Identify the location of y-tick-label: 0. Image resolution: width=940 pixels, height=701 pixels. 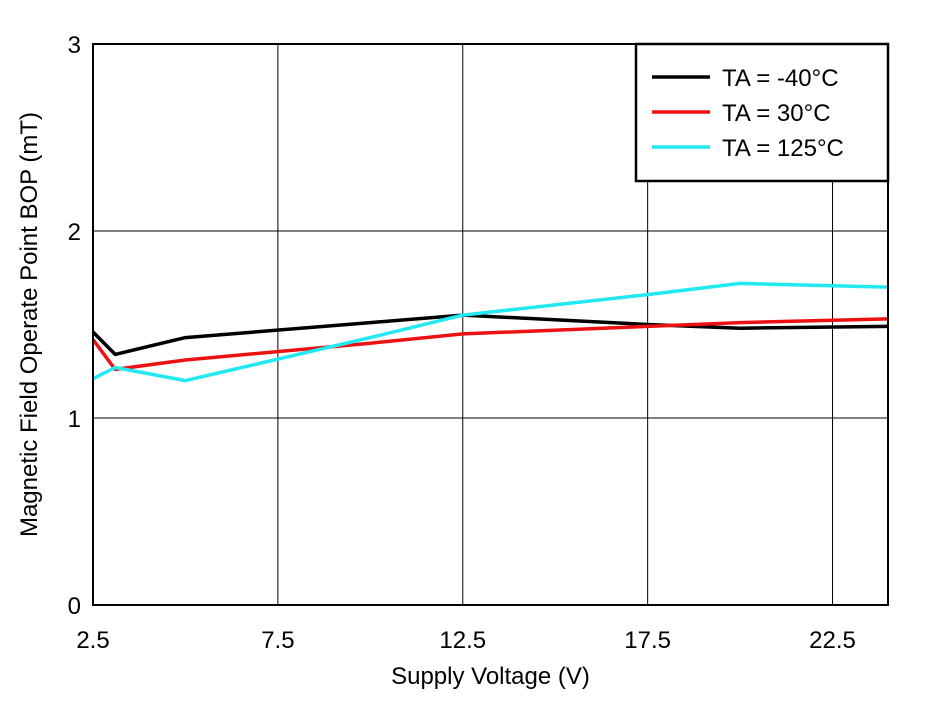
(74, 606).